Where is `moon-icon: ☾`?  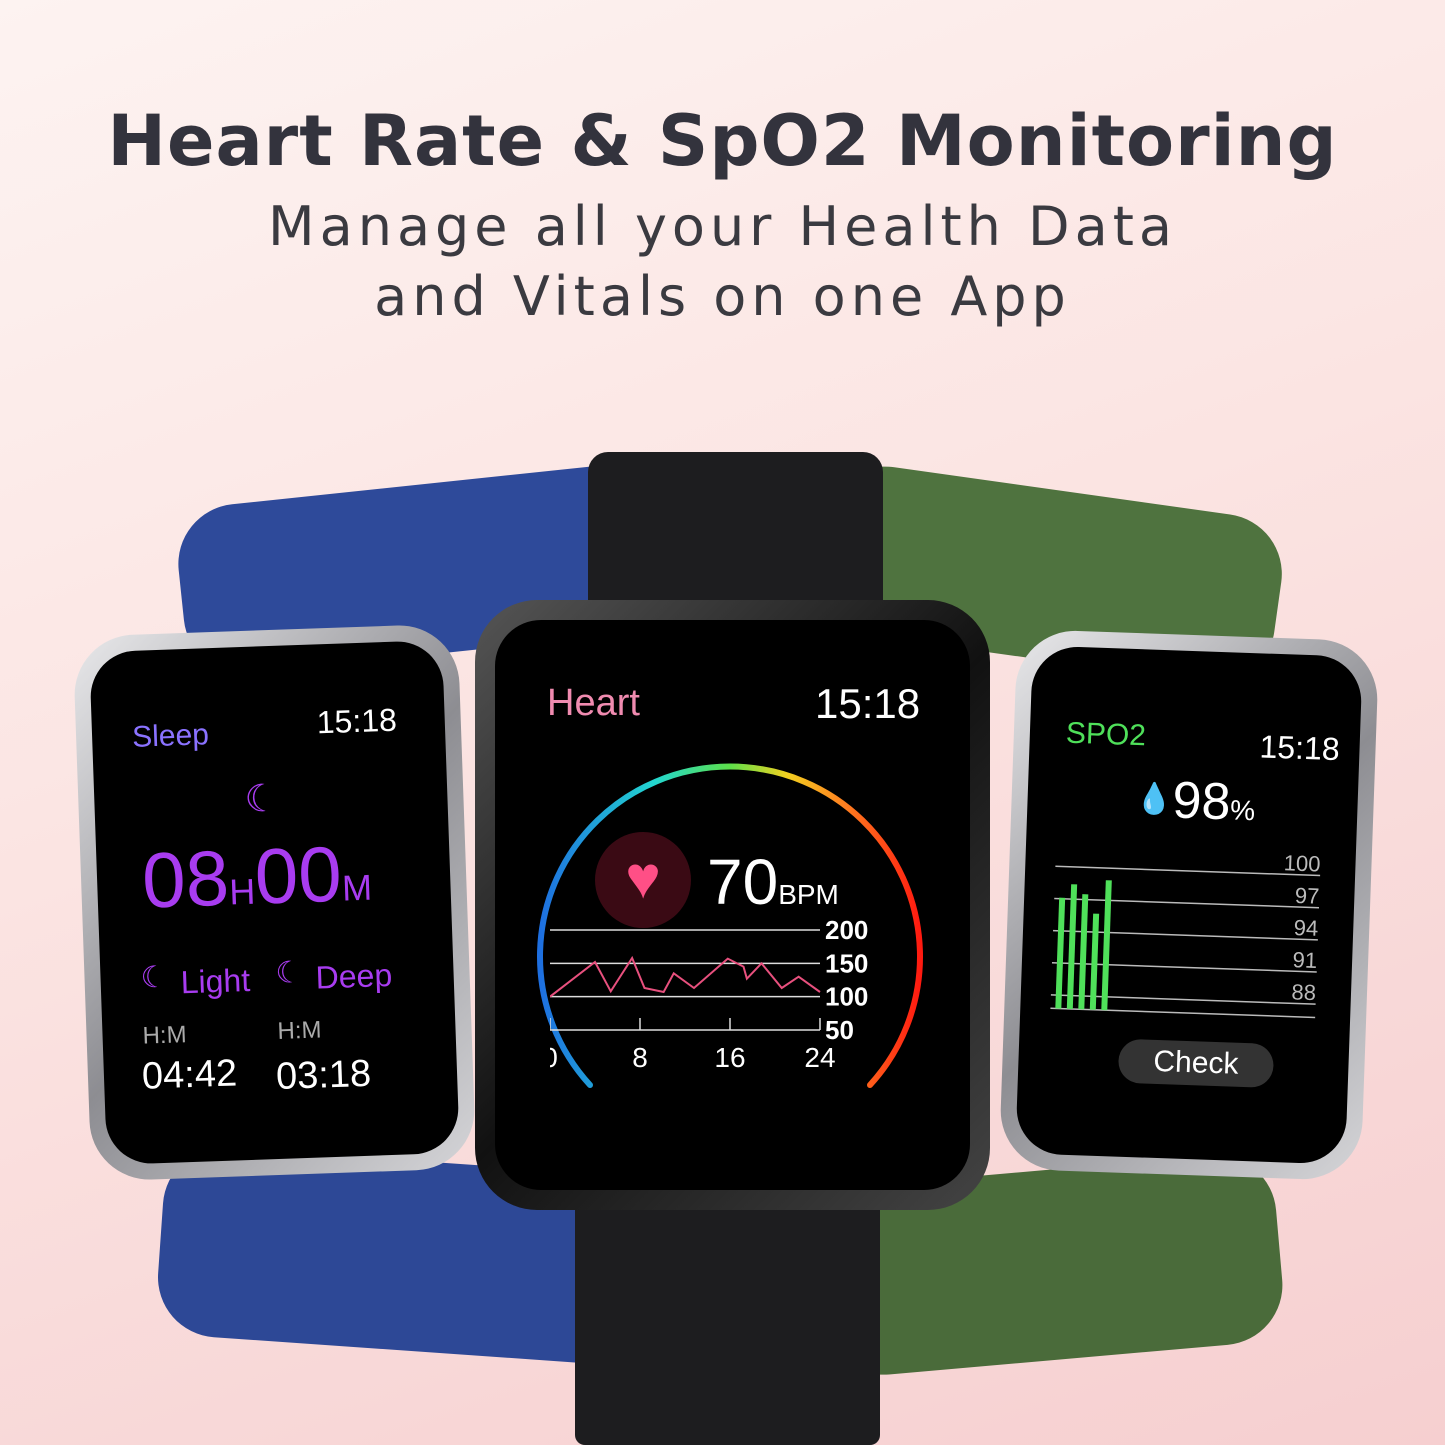 moon-icon: ☾ is located at coordinates (261, 799).